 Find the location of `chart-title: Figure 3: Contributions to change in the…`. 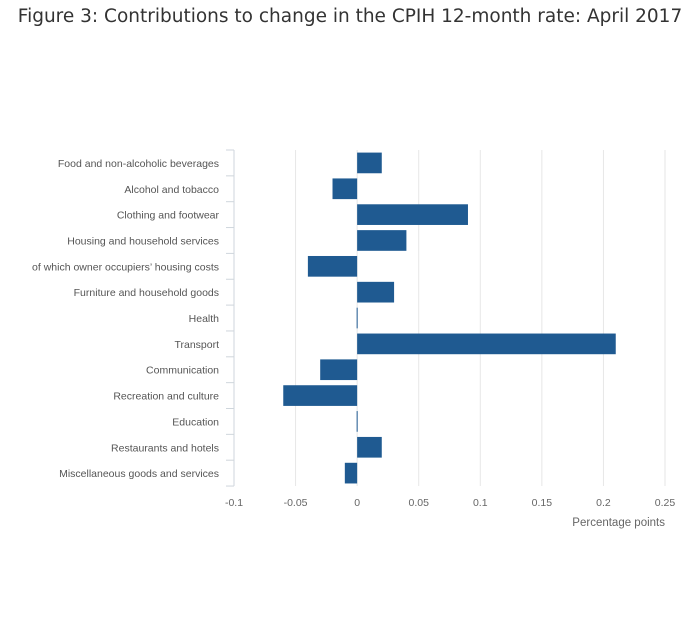

chart-title: Figure 3: Contributions to change in the… is located at coordinates (350, 16).